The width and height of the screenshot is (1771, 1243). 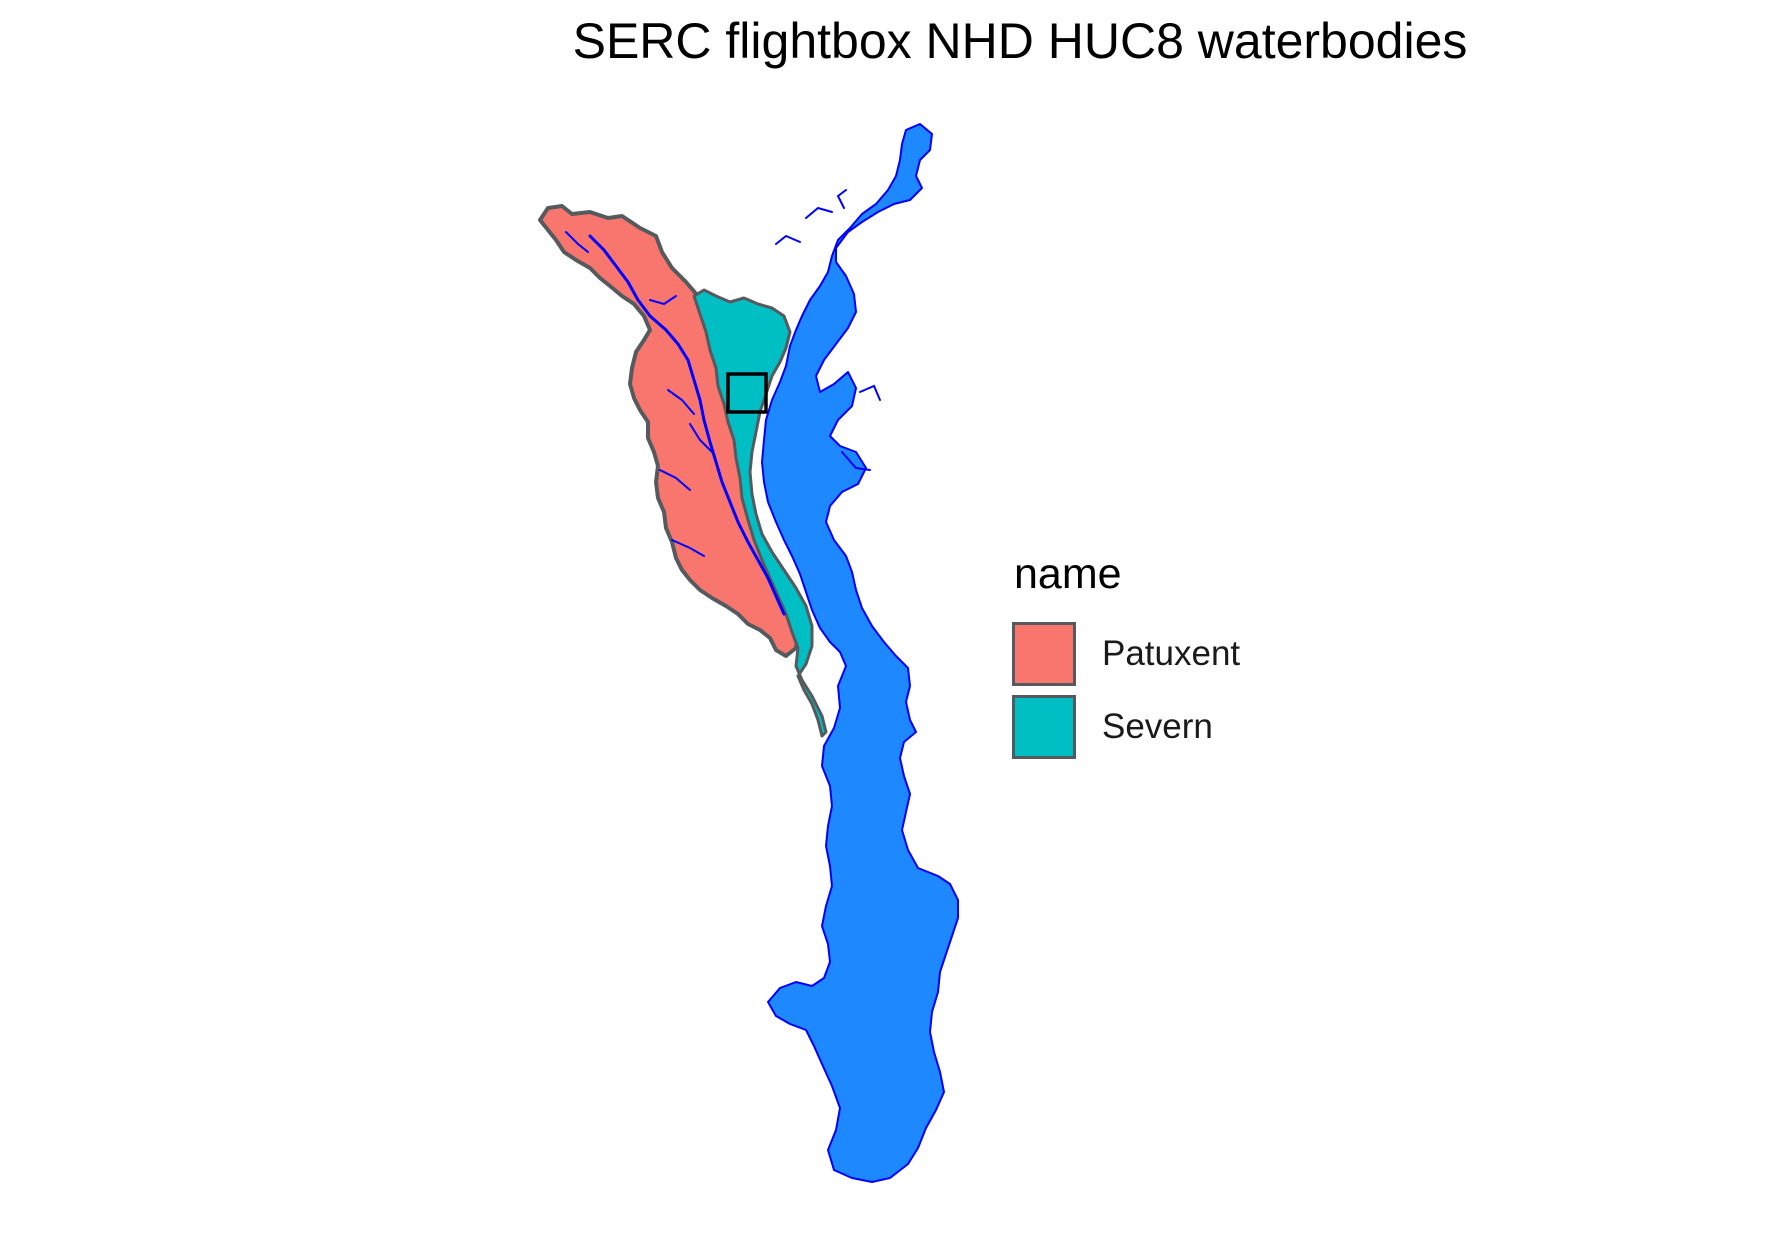 What do you see at coordinates (1157, 726) in the screenshot?
I see `legend-label-severn: Severn` at bounding box center [1157, 726].